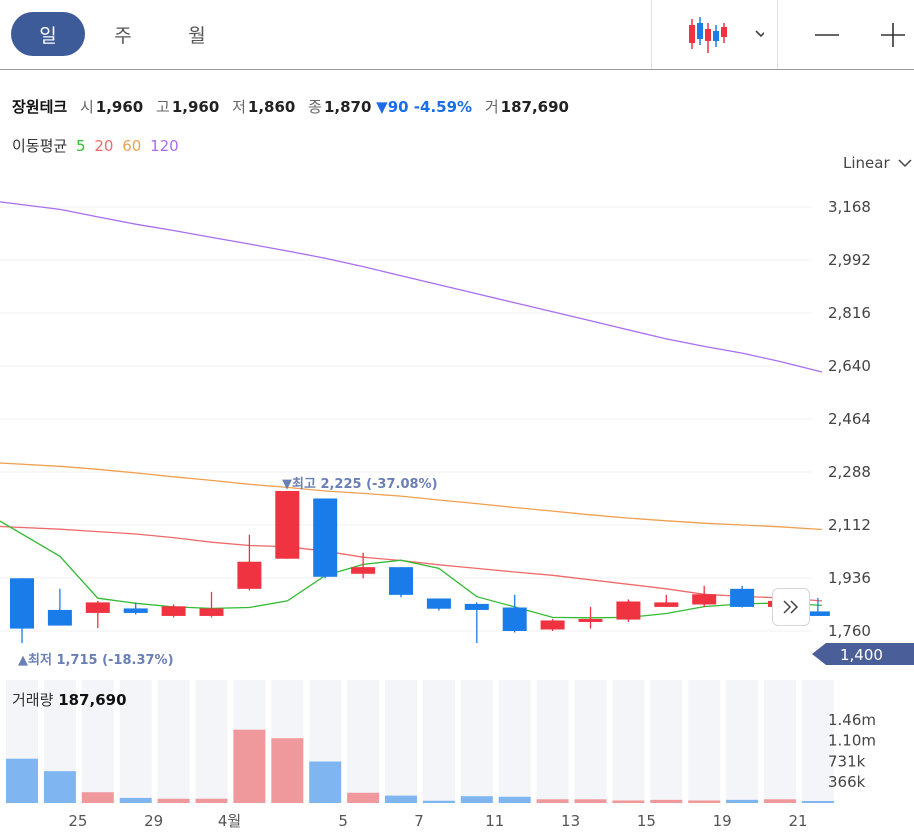 This screenshot has width=914, height=835. What do you see at coordinates (86, 107) in the screenshot?
I see `open-label: 시` at bounding box center [86, 107].